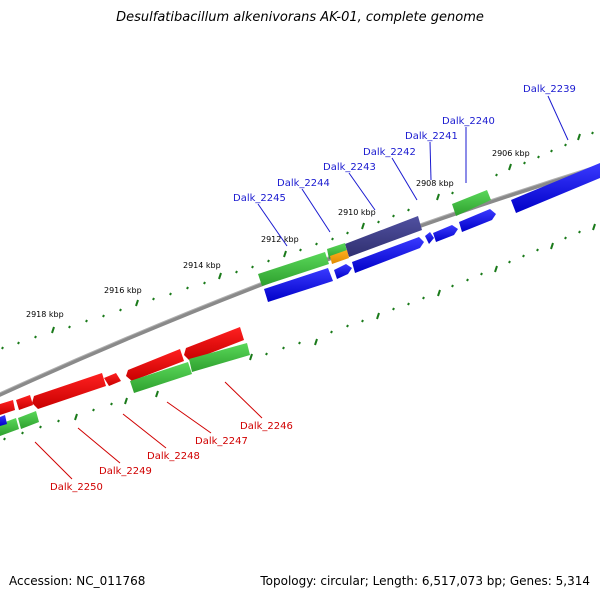  What do you see at coordinates (303, 183) in the screenshot?
I see `gene-label-dalk-2244: Dalk_2244` at bounding box center [303, 183].